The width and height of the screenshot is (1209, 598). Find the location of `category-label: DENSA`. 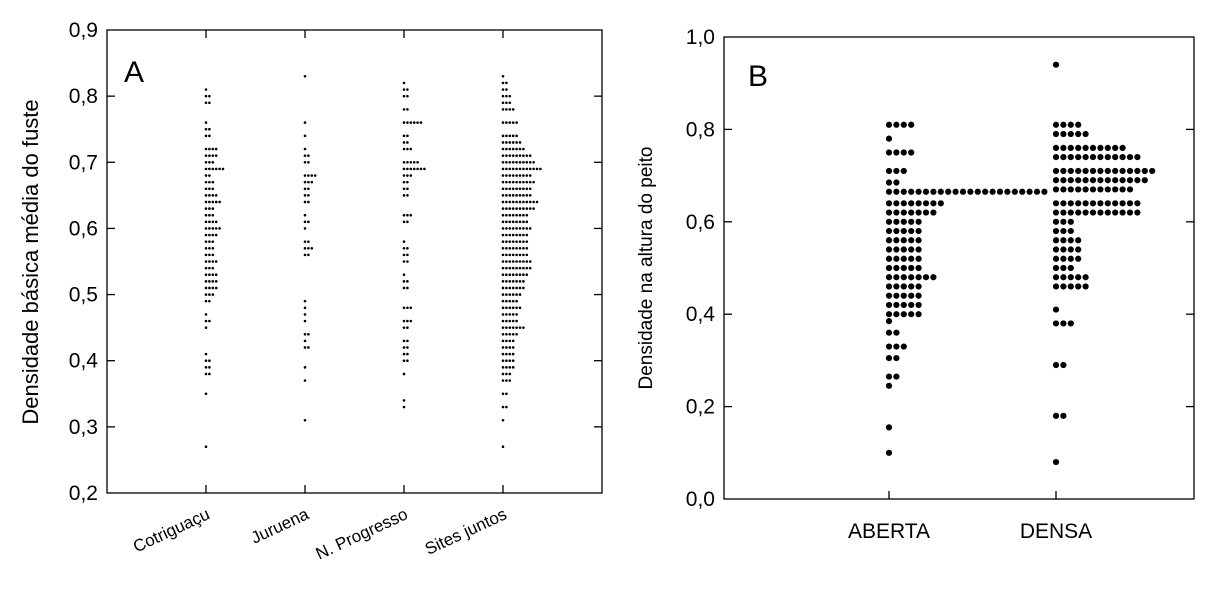

category-label: DENSA is located at coordinates (1056, 531).